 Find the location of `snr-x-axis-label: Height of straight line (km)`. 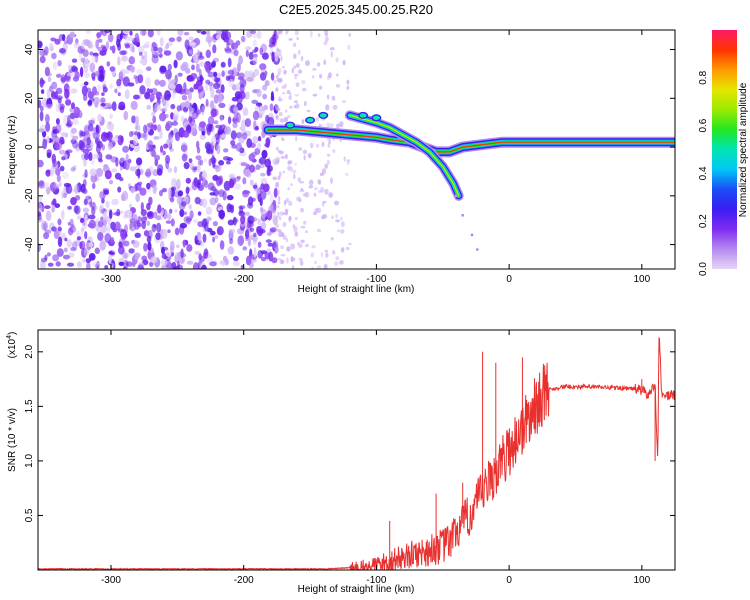

snr-x-axis-label: Height of straight line (km) is located at coordinates (356, 589).